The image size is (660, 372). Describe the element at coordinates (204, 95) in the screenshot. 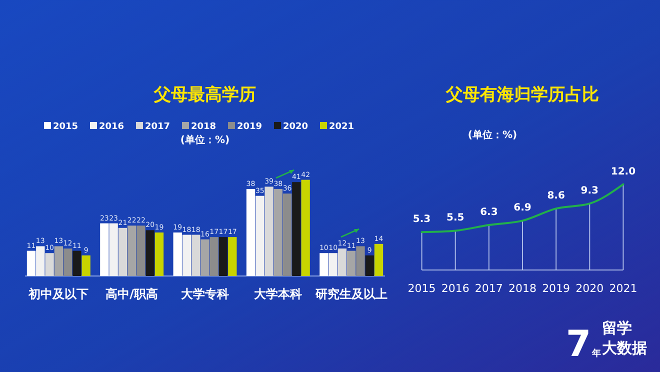

I see `chart-title: 父母最高学历` at that location.